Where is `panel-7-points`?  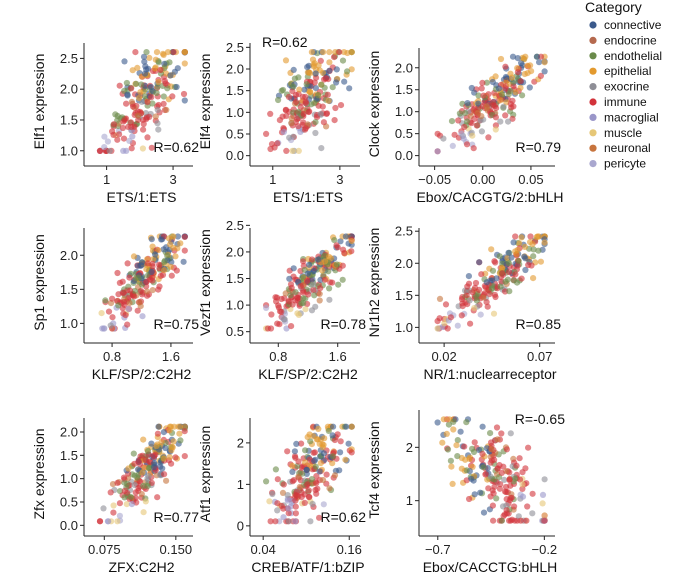 panel-7-points is located at coordinates (142, 474).